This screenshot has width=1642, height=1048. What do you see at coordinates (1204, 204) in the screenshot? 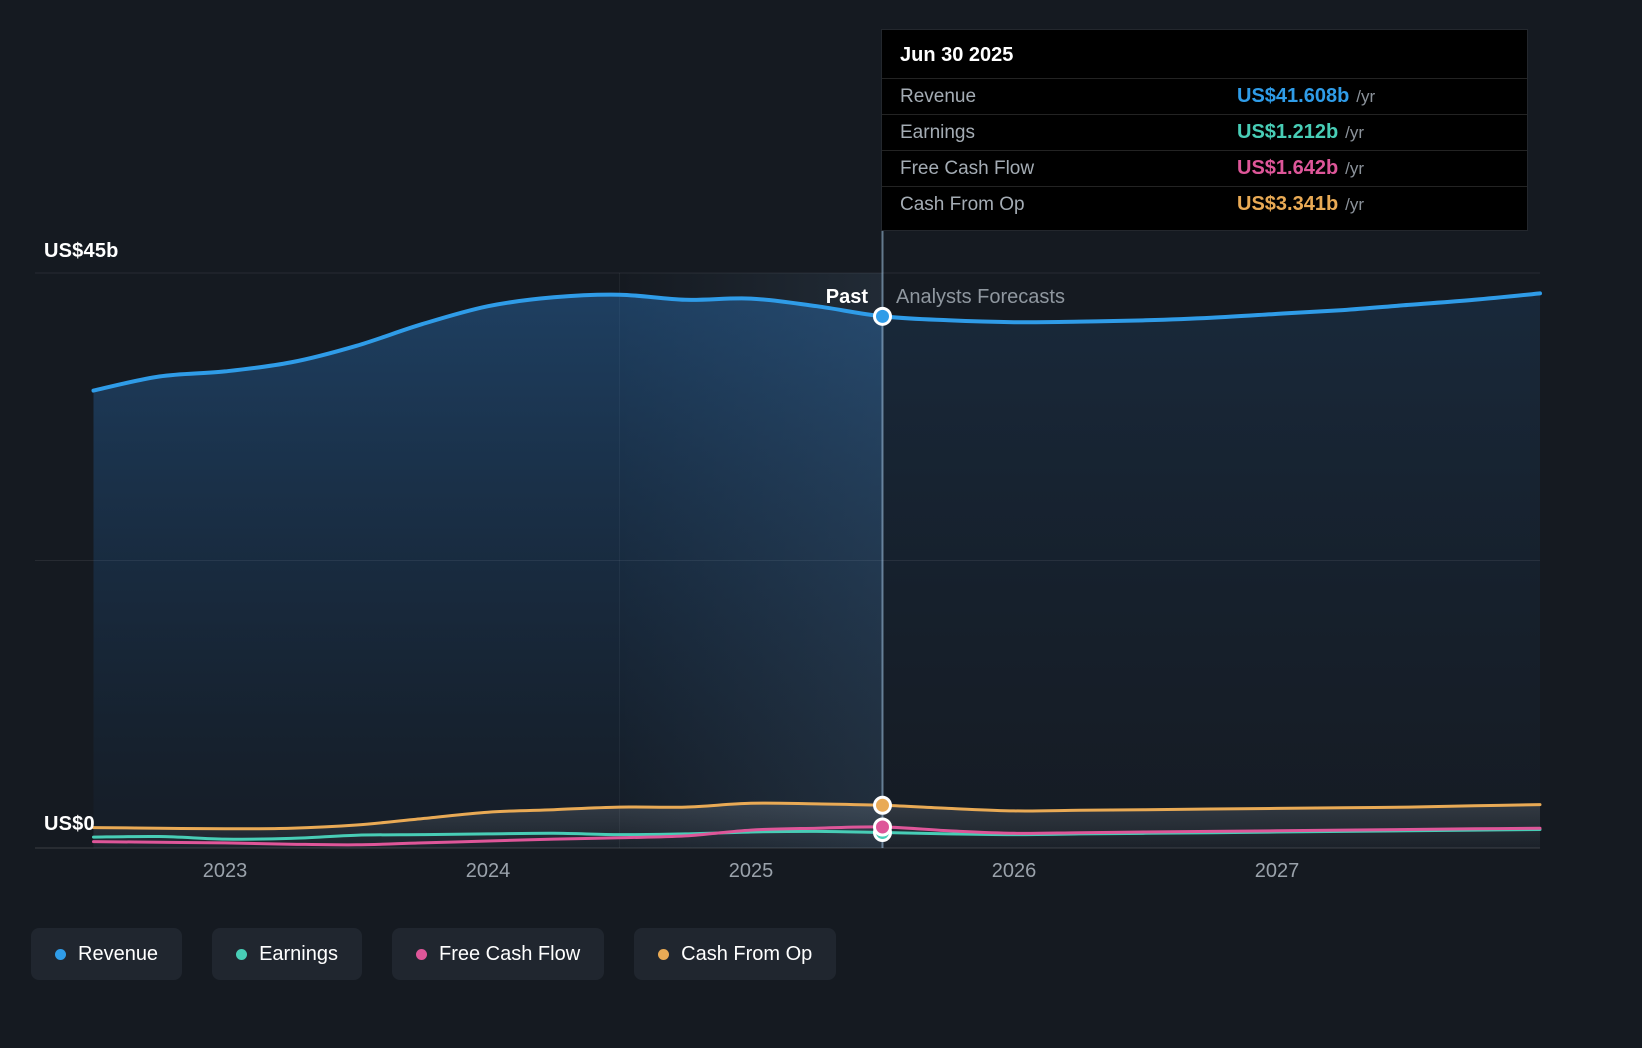
I see `tooltip-row-cash_from_op: Cash From Op US$3.341b/yr` at bounding box center [1204, 204].